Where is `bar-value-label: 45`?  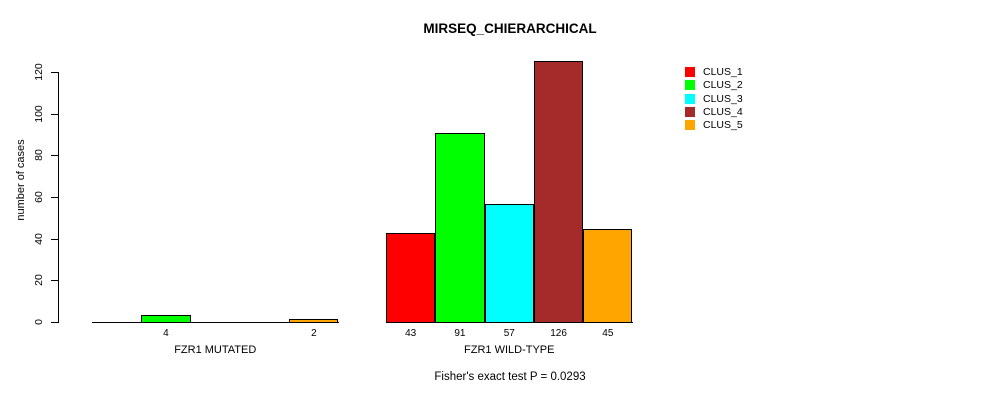
bar-value-label: 45 is located at coordinates (608, 333).